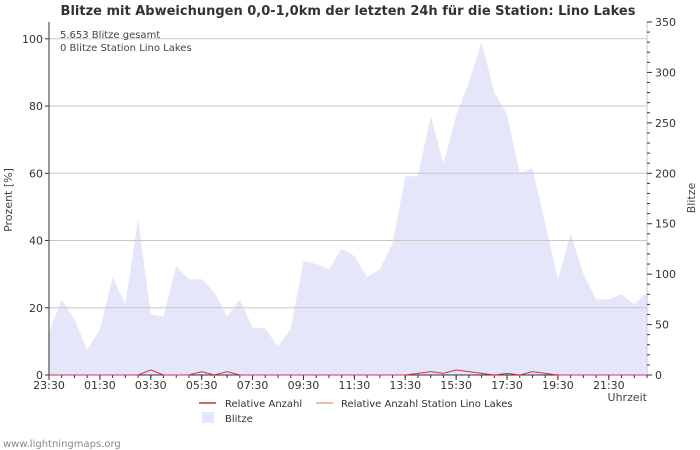 Image resolution: width=700 pixels, height=450 pixels. What do you see at coordinates (665, 224) in the screenshot?
I see `y-right-tick-label: 150` at bounding box center [665, 224].